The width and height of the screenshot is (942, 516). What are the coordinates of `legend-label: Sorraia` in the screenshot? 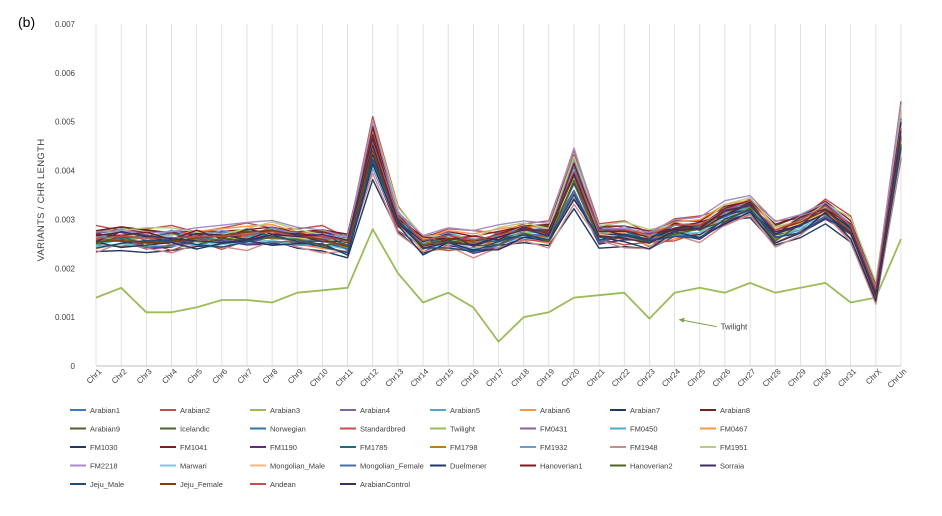 It's located at (732, 466).